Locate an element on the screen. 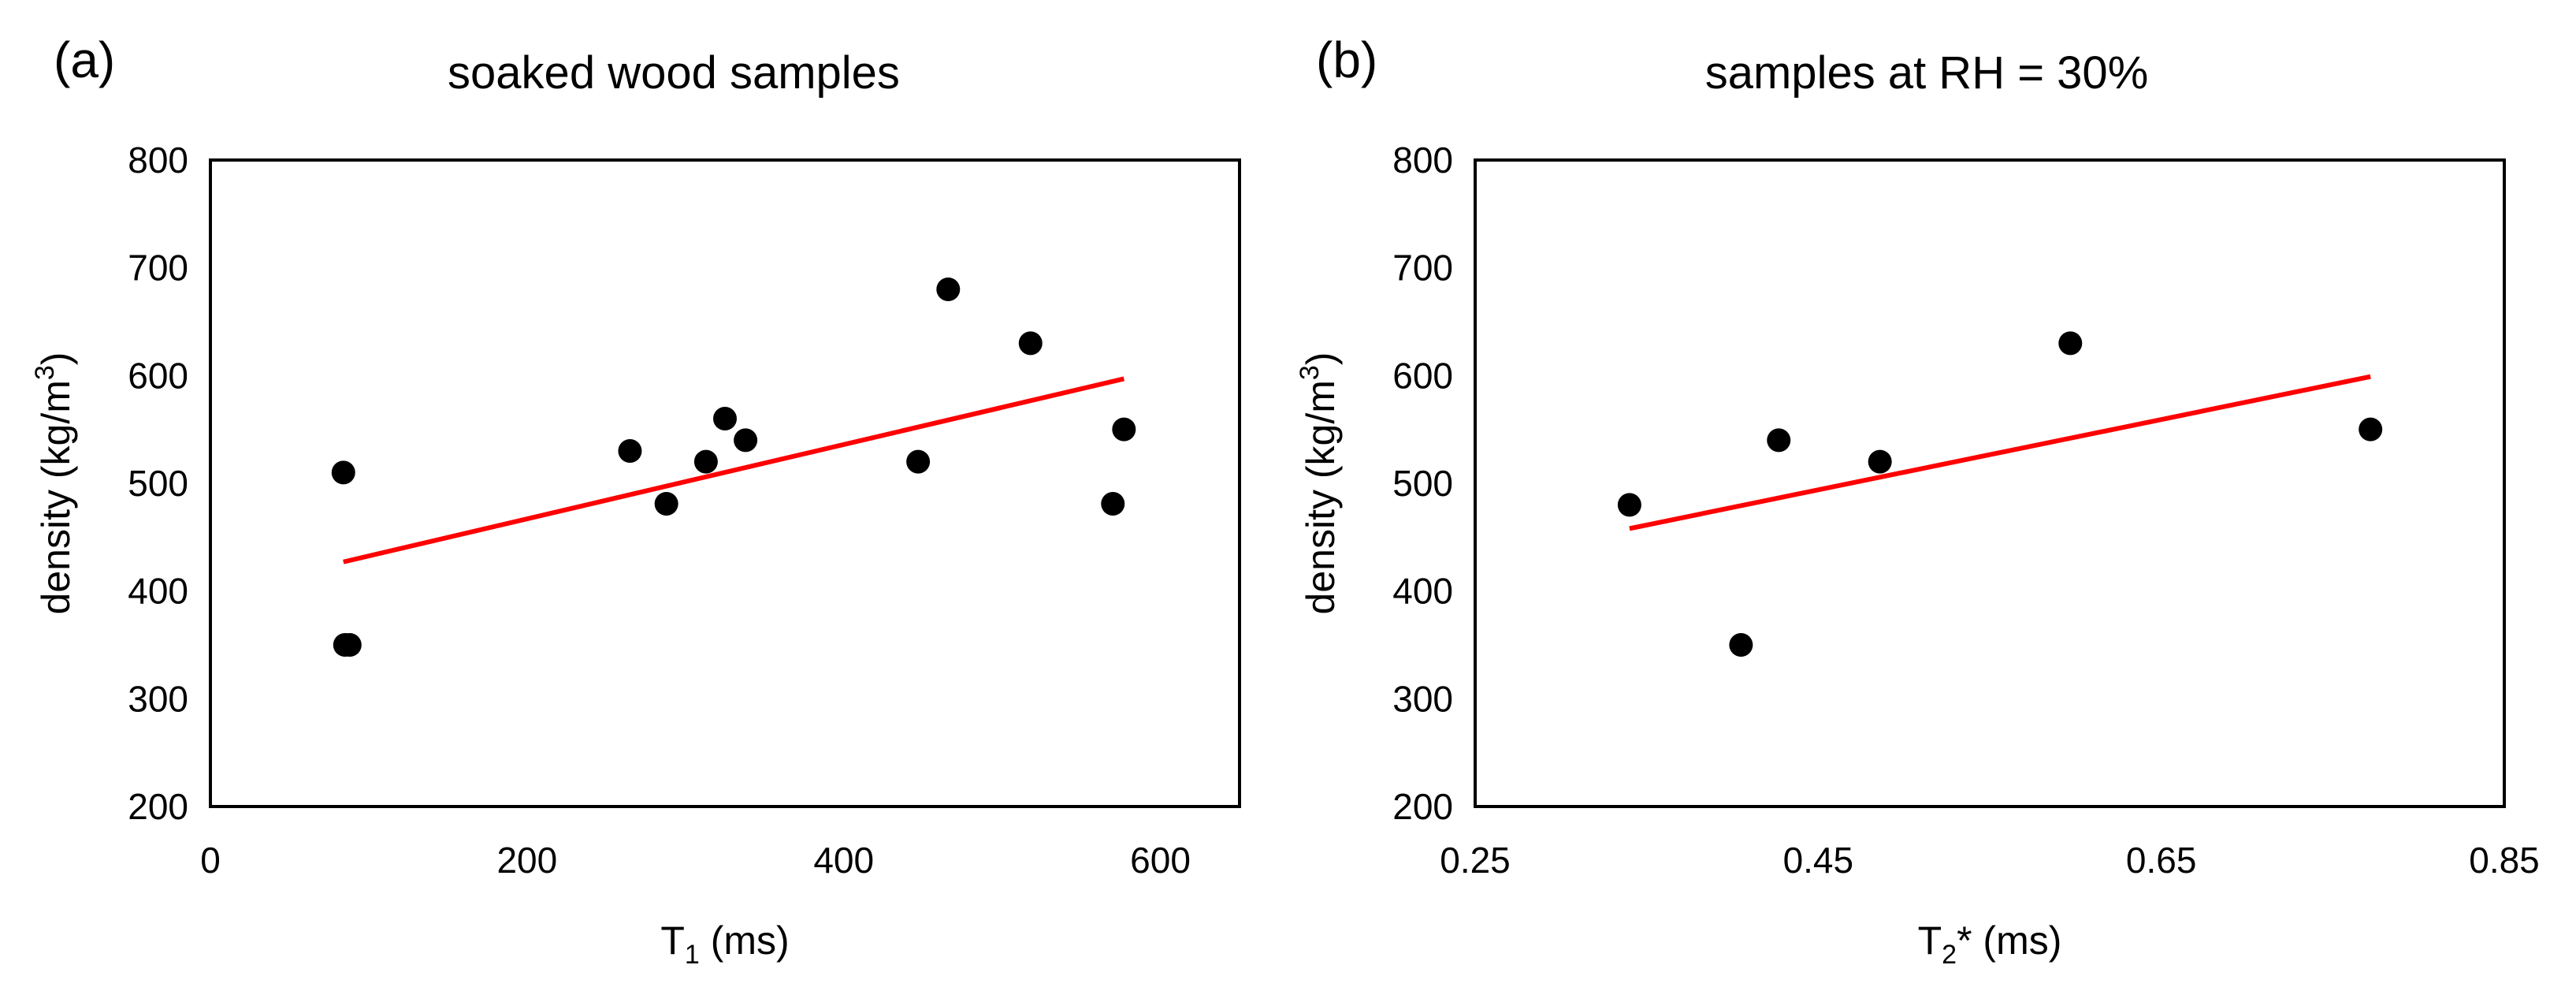 The height and width of the screenshot is (991, 2576). panel-b-xlabel-base: T is located at coordinates (1930, 940).